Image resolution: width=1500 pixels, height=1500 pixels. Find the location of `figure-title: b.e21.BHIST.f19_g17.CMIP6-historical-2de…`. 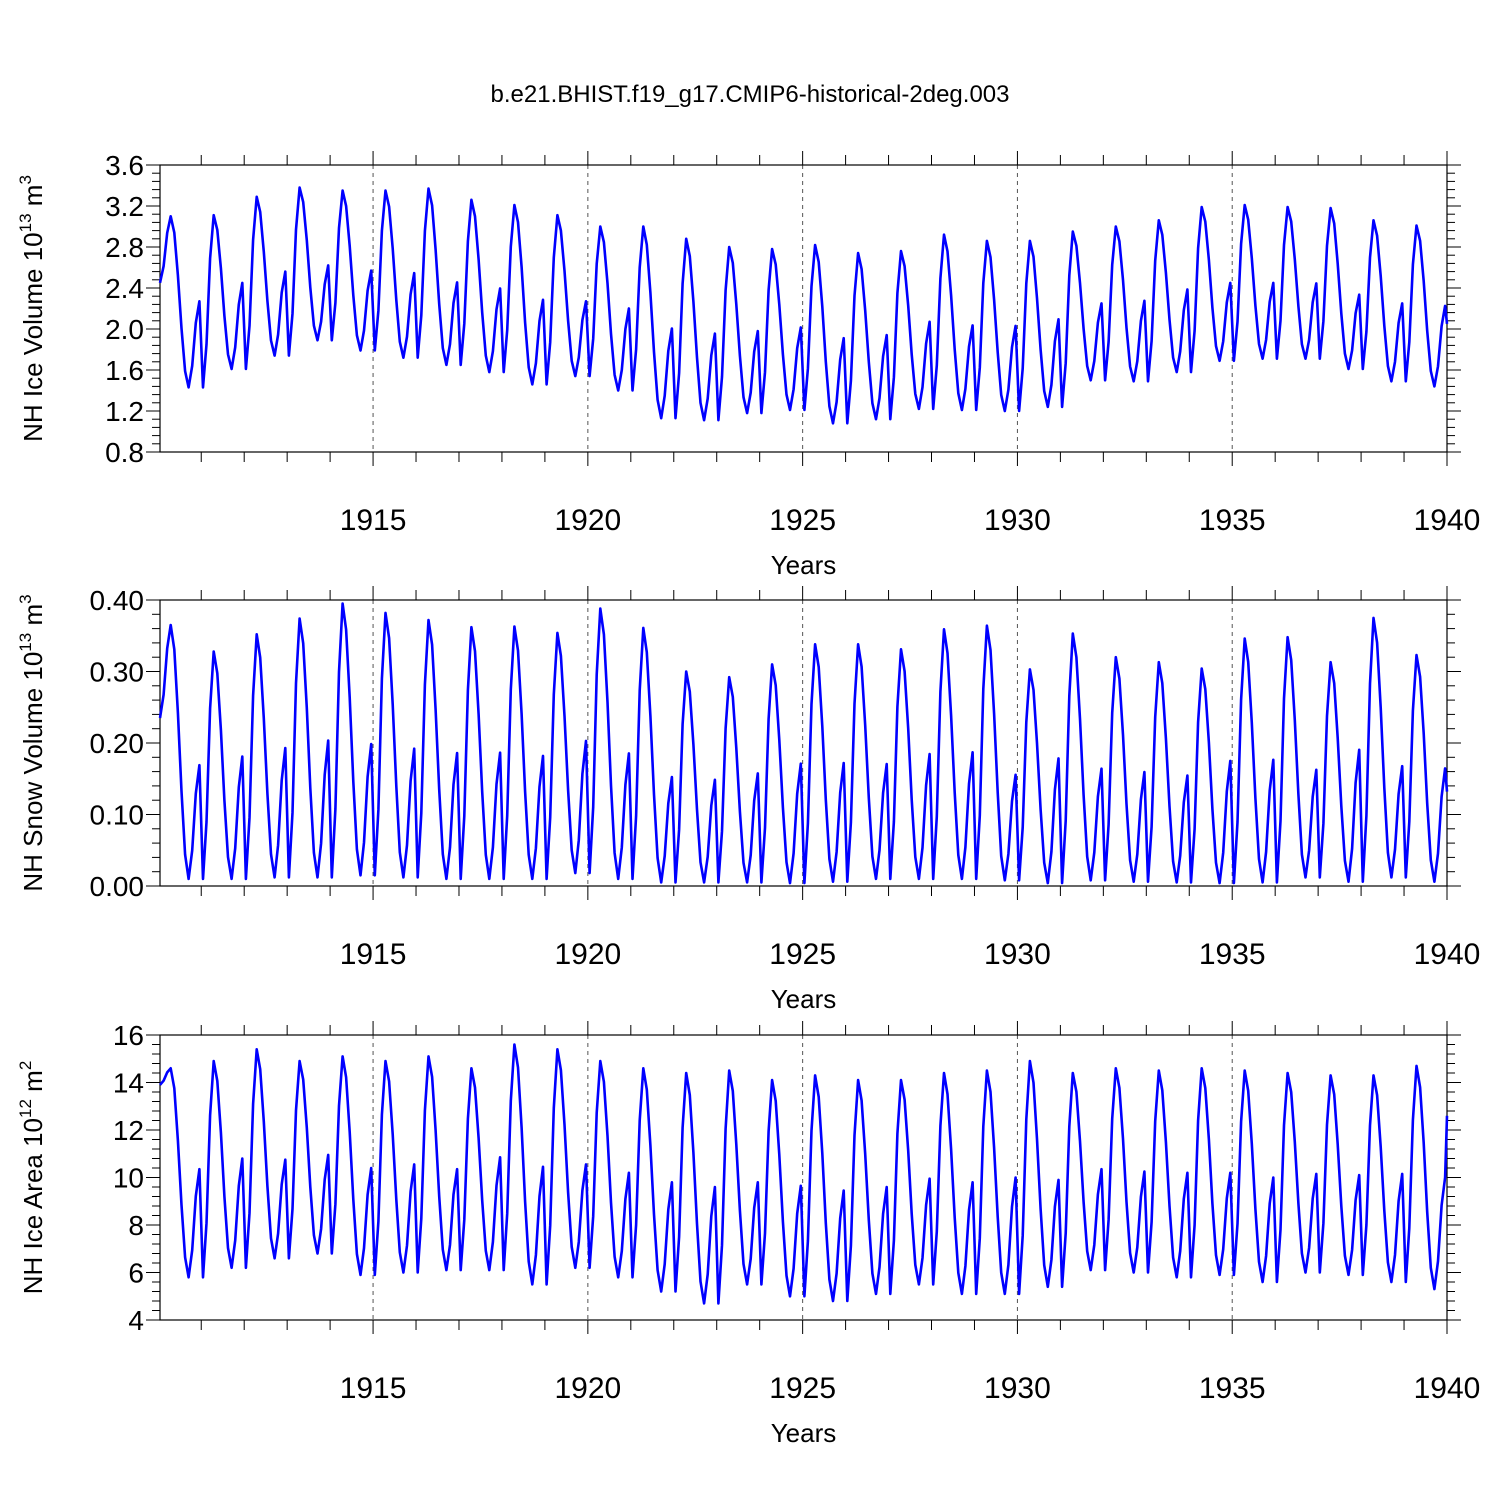

figure-title: b.e21.BHIST.f19_g17.CMIP6-historical-2de… is located at coordinates (750, 94).